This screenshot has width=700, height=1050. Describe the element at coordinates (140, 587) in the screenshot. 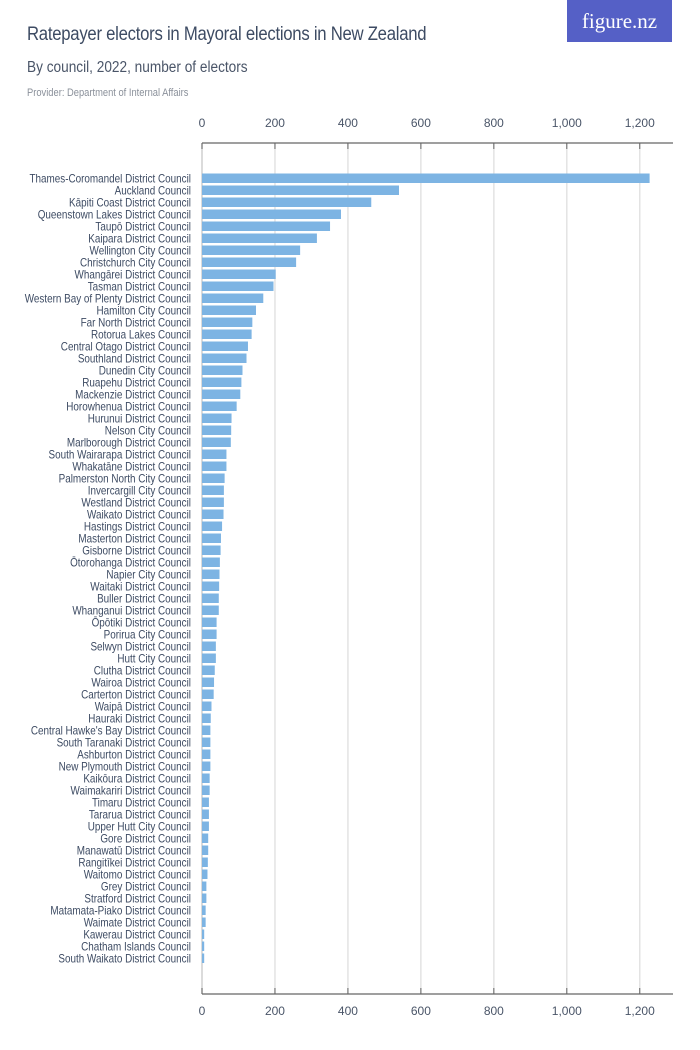

I see `category-label: Waitaki District Council` at that location.